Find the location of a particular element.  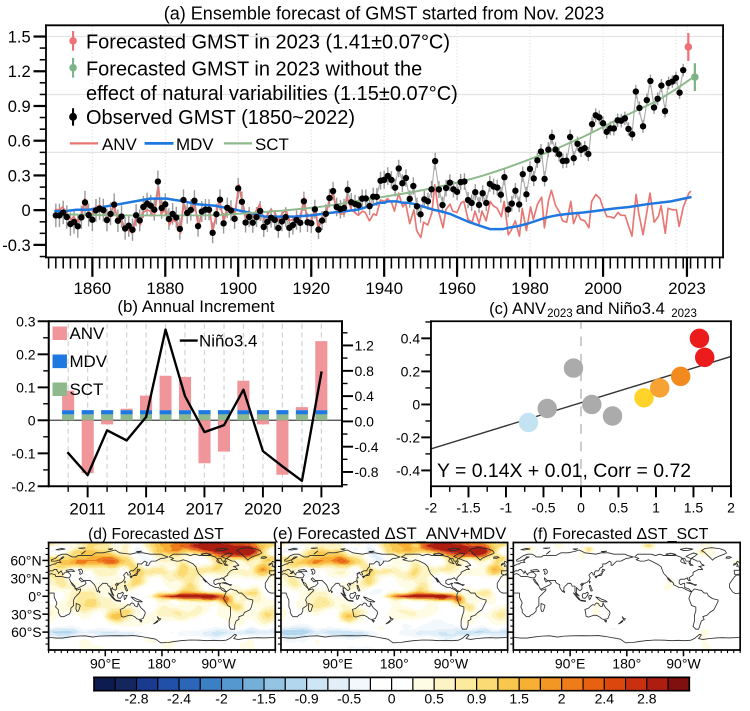

svg-text: -0.9 is located at coordinates (307, 698).